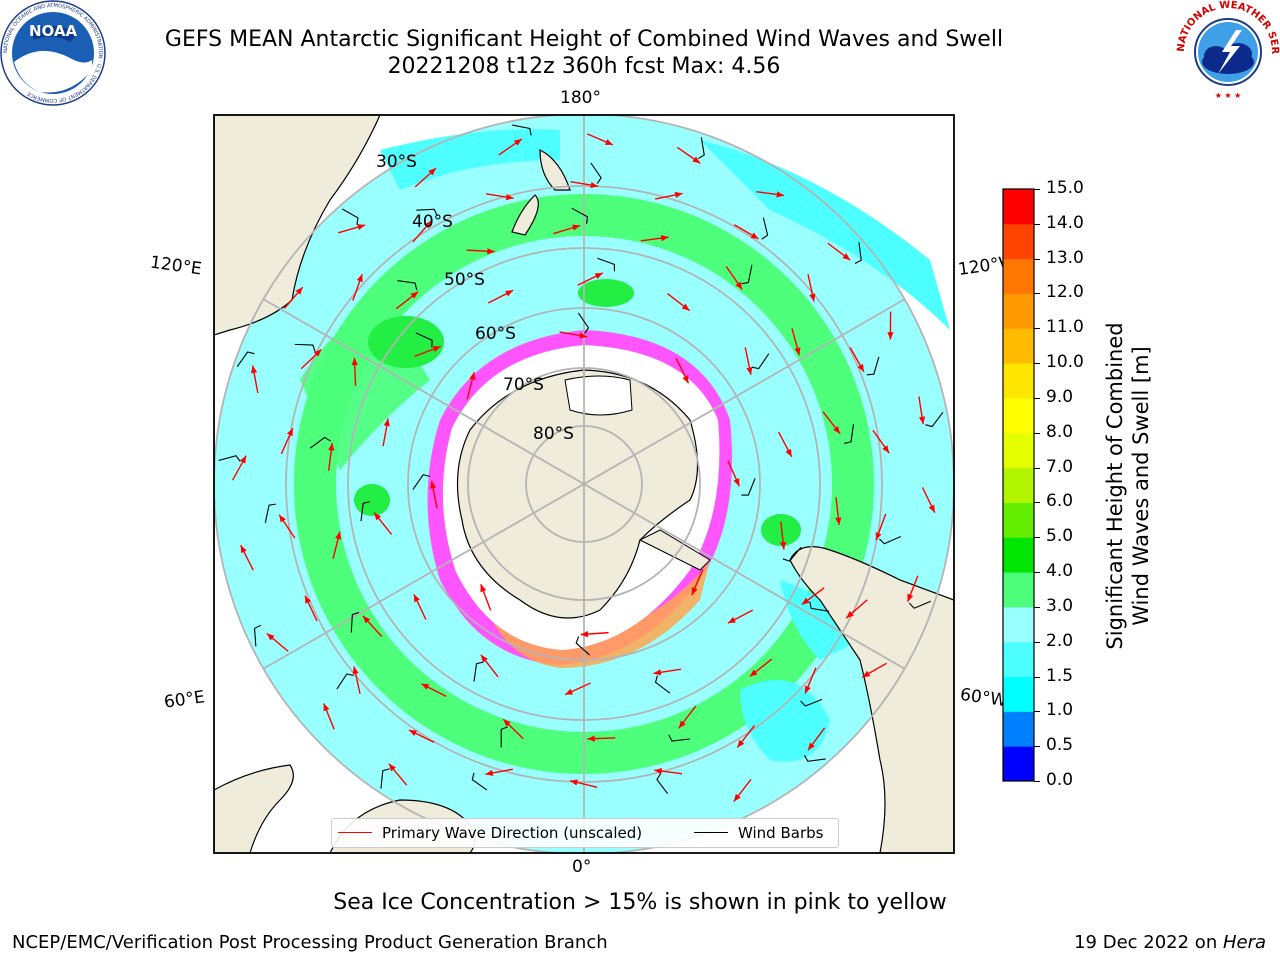 This screenshot has height=960, width=1280. What do you see at coordinates (1065, 222) in the screenshot?
I see `colorbar-tick-label: 14.0` at bounding box center [1065, 222].